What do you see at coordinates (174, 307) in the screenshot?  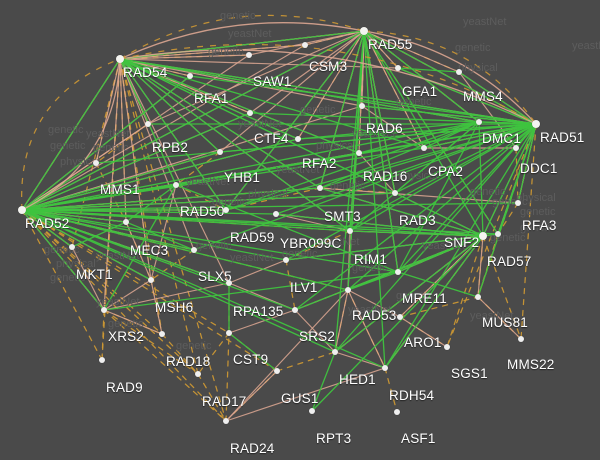 I see `node-label-msh6: MSH6` at bounding box center [174, 307].